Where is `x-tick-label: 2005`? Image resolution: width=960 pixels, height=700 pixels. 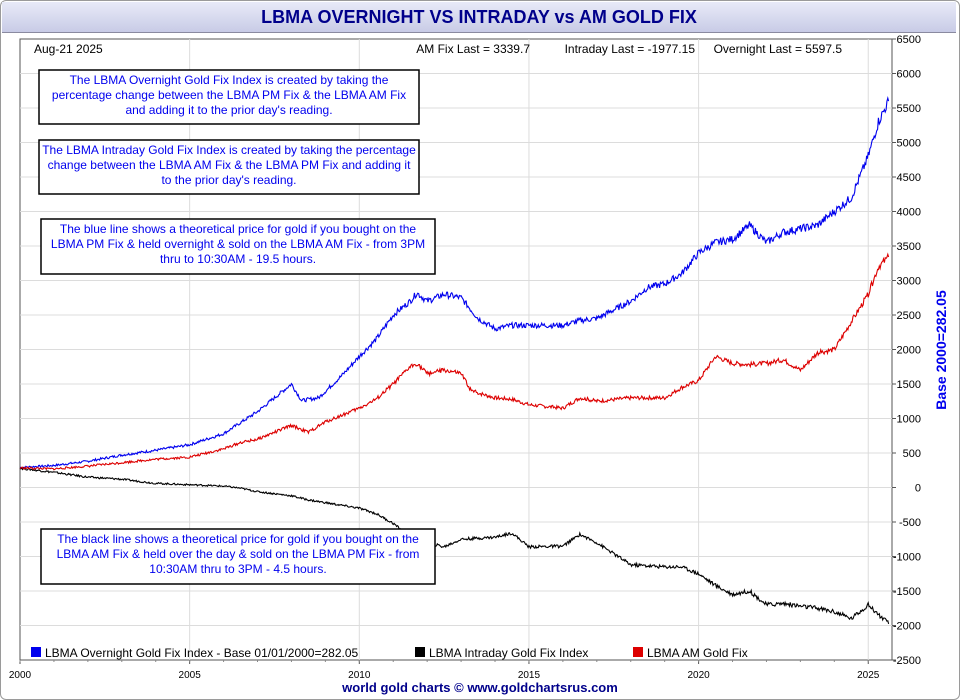
x-tick-label: 2005 is located at coordinates (190, 675).